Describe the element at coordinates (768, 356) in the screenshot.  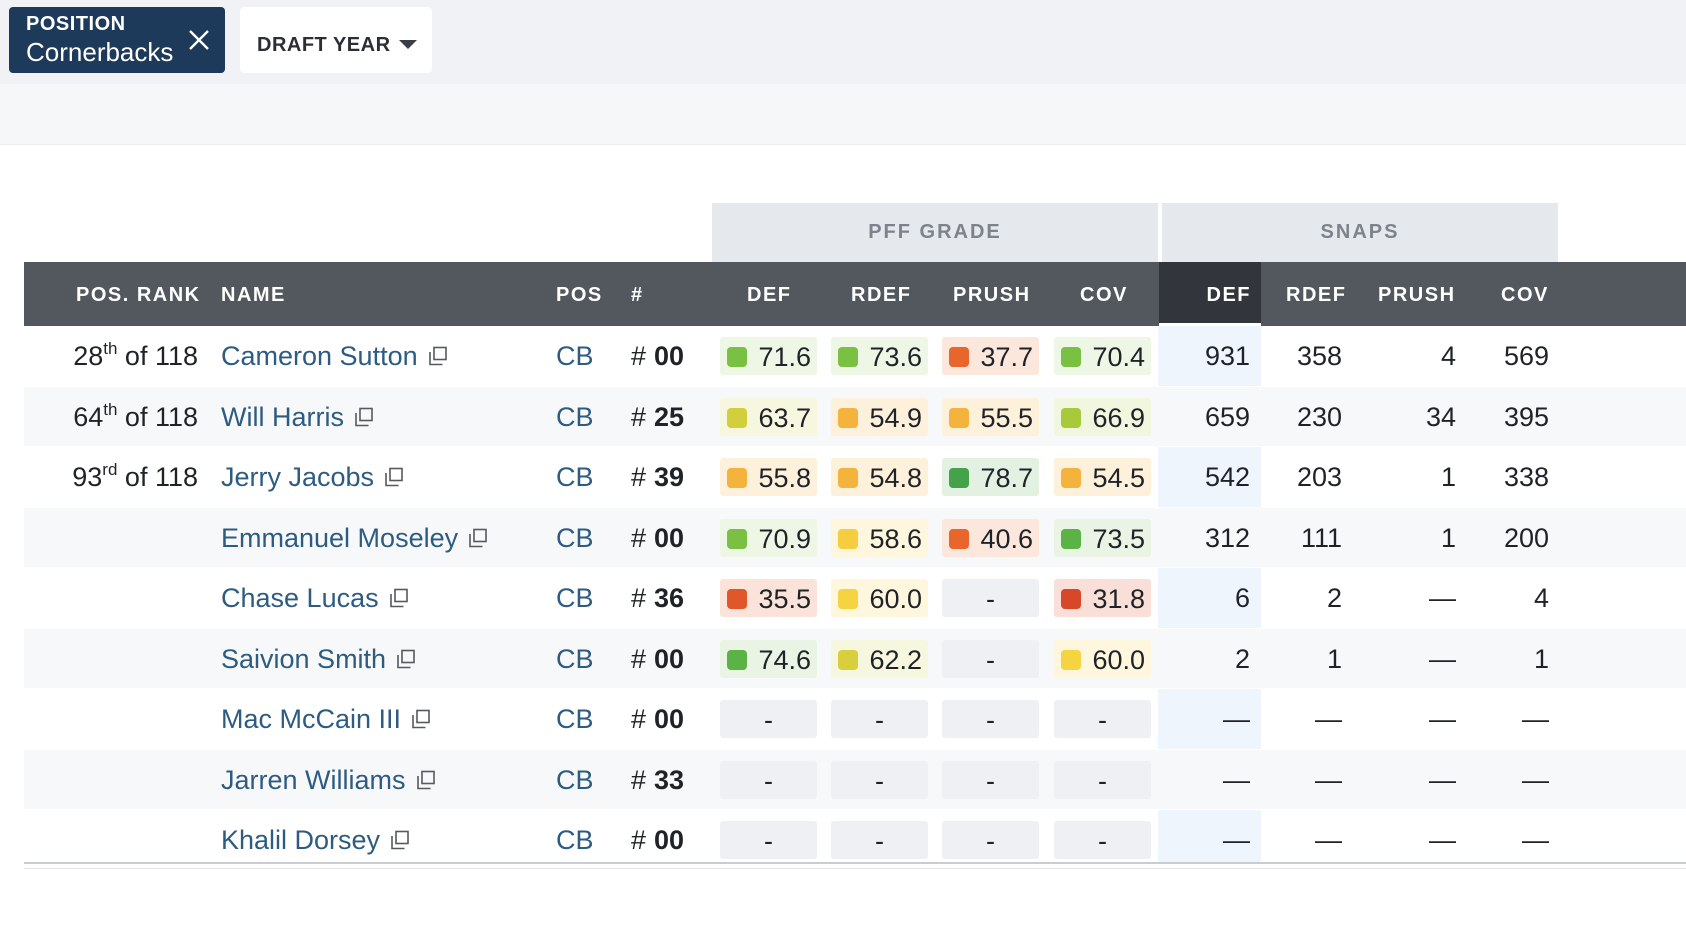
I see `pff-grade-badge: 71.6` at that location.